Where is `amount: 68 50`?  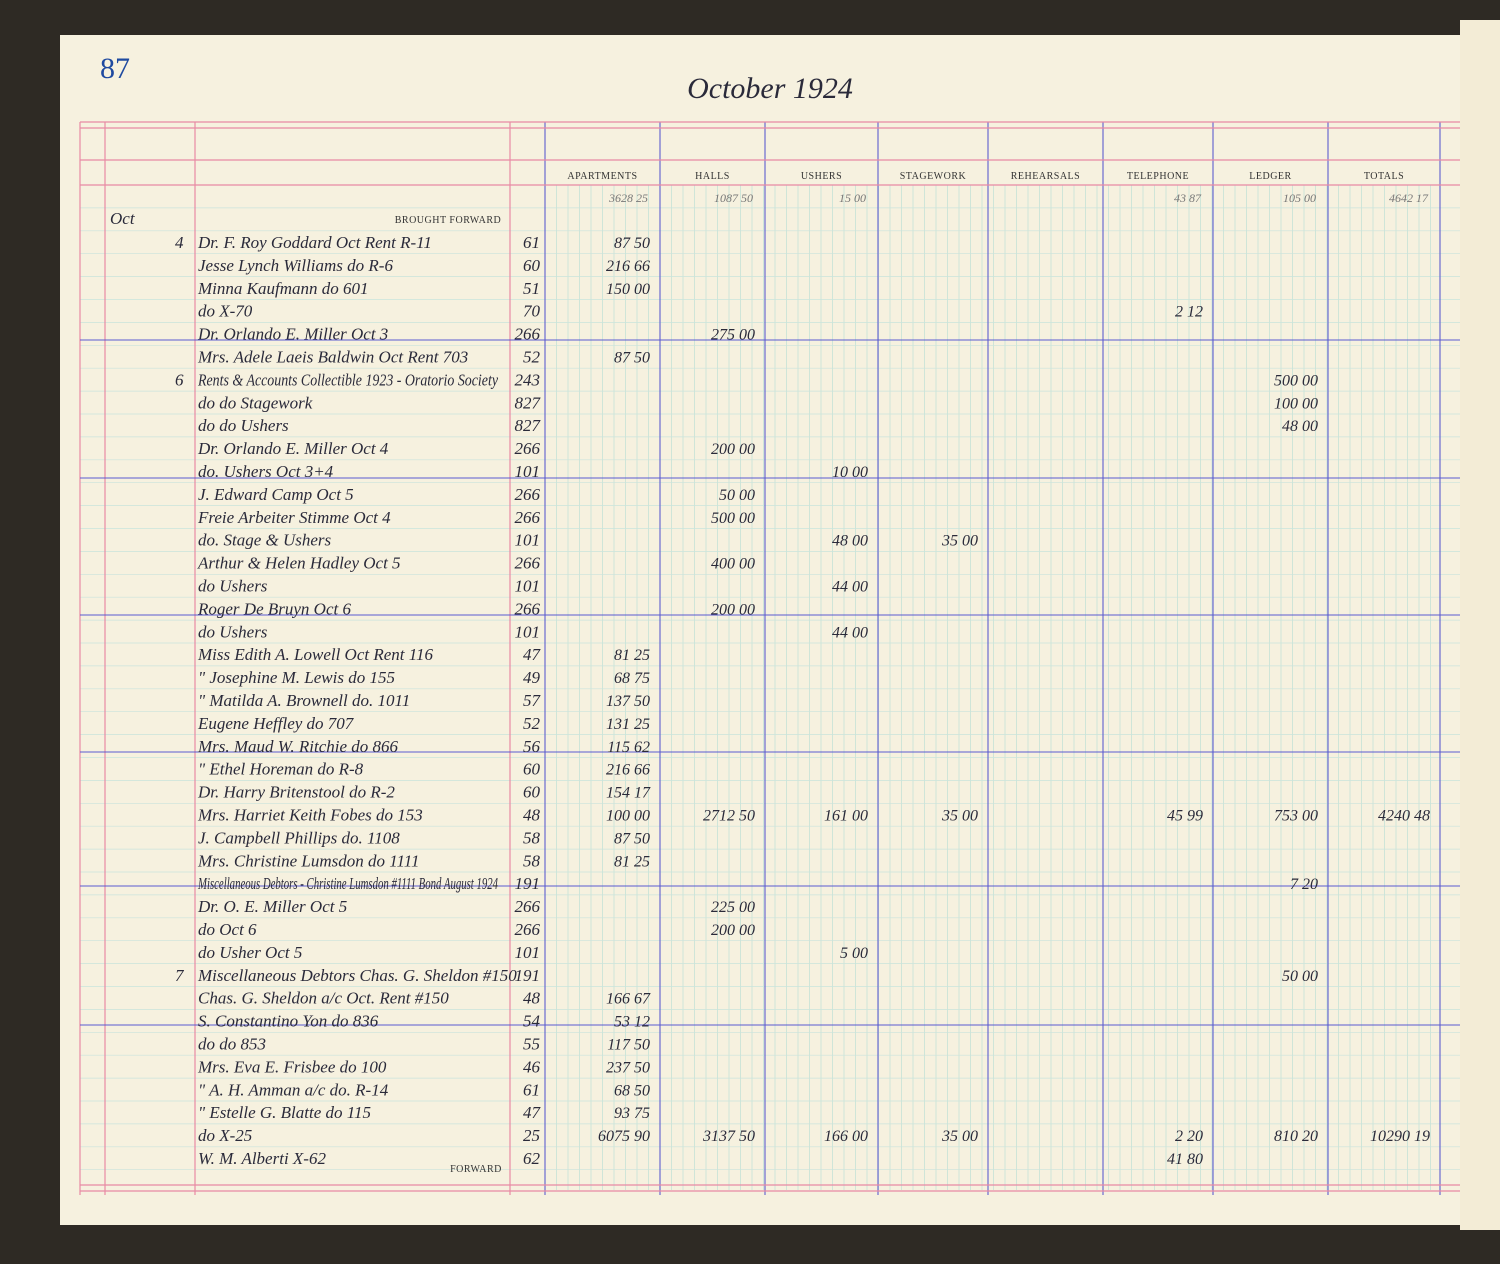 amount: 68 50 is located at coordinates (632, 1090).